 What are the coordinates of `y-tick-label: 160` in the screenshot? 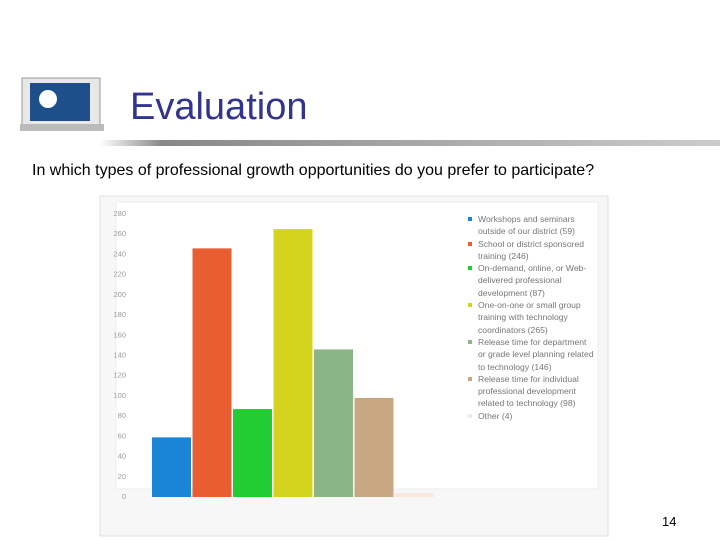 It's located at (119, 334).